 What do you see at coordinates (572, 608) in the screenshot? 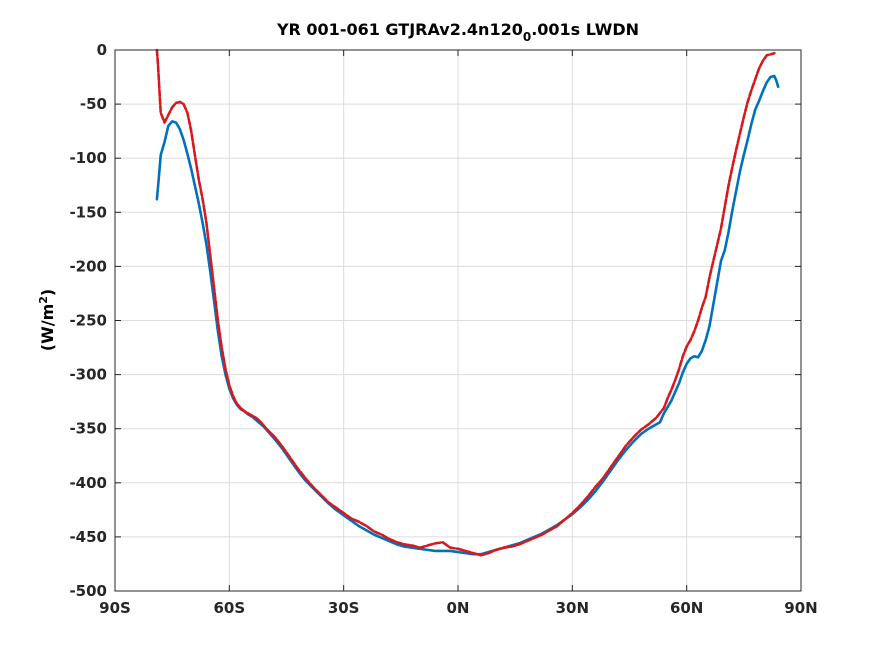
I see `x-tick-label: 30N` at bounding box center [572, 608].